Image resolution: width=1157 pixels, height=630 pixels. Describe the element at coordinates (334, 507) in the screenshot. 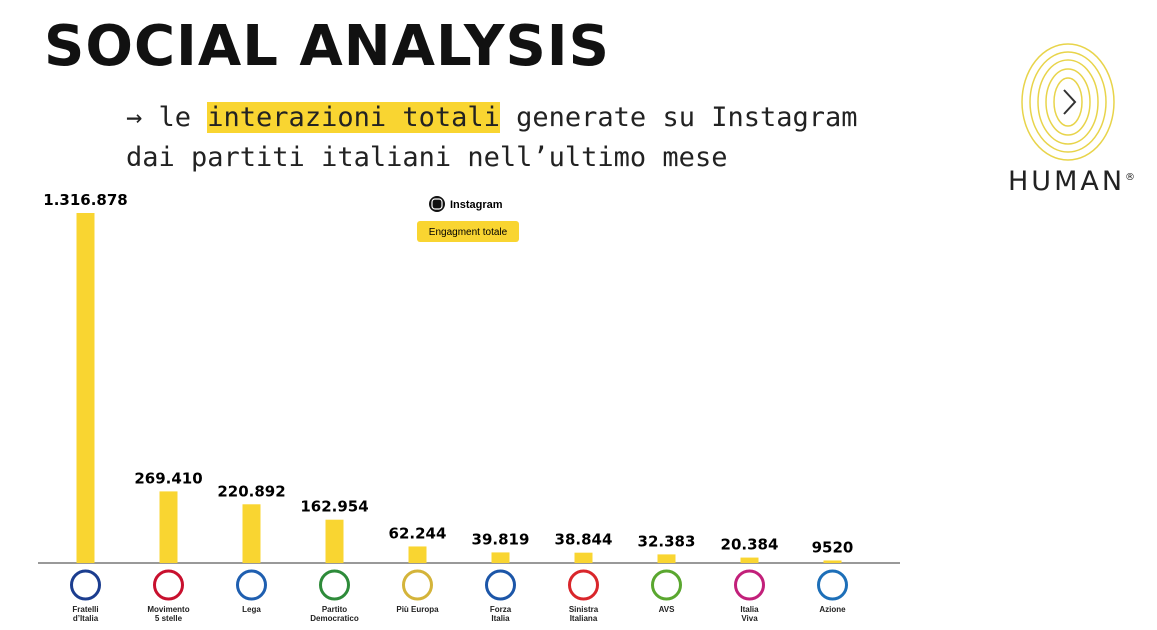

I see `value-label: 162.954` at that location.